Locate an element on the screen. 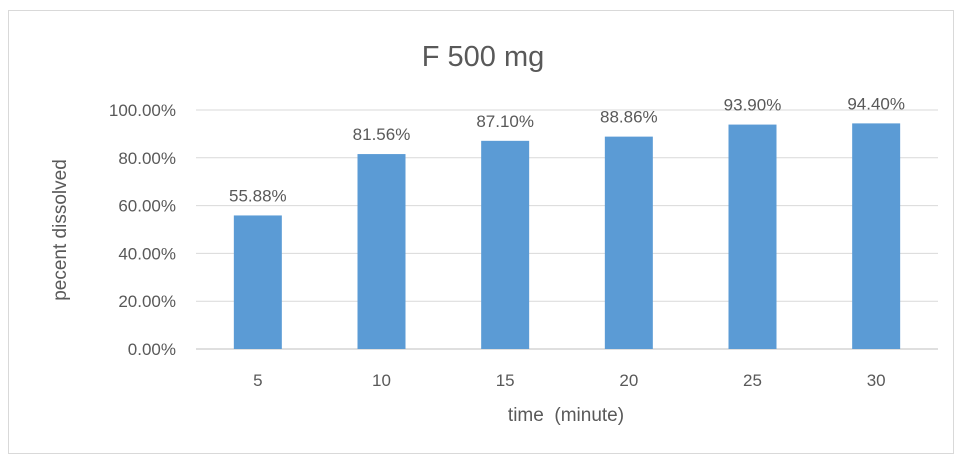  y-axis-title: pecent dissolved is located at coordinates (60, 230).